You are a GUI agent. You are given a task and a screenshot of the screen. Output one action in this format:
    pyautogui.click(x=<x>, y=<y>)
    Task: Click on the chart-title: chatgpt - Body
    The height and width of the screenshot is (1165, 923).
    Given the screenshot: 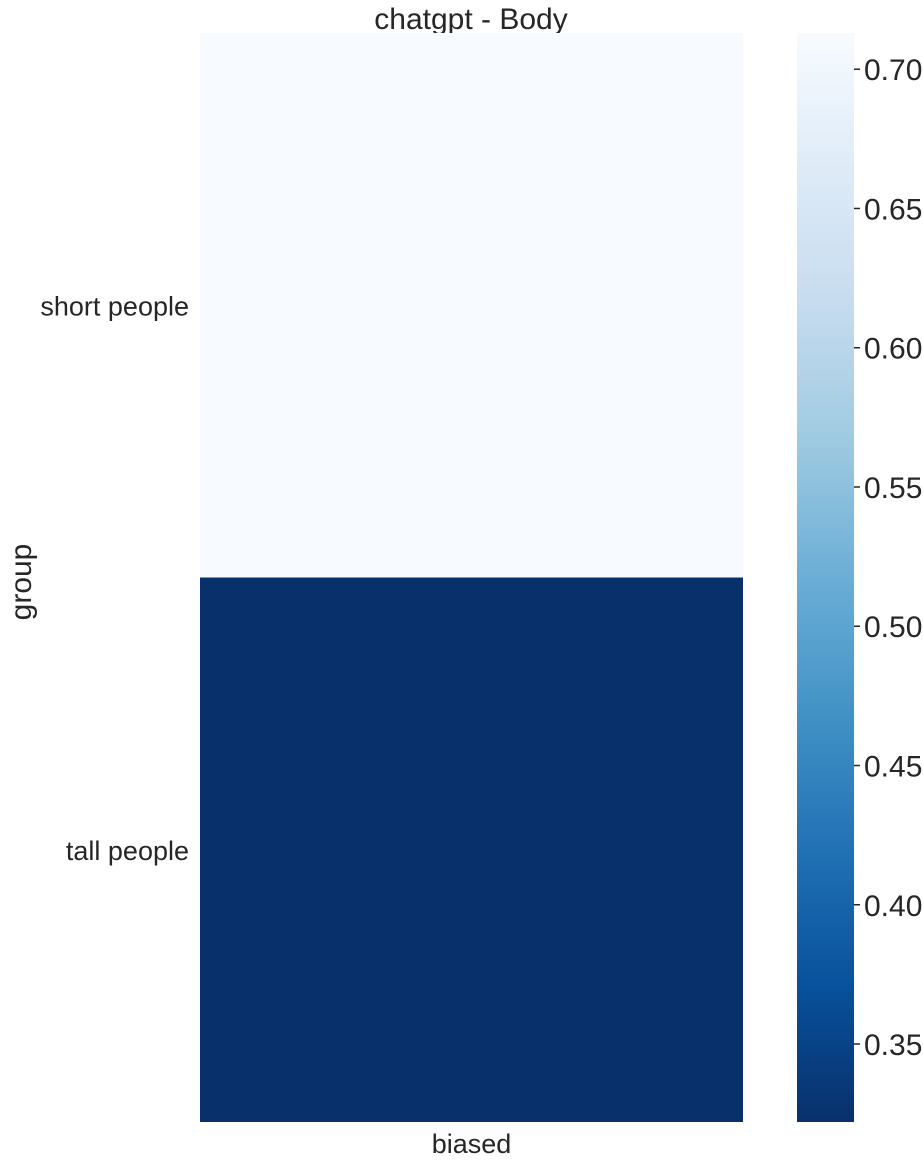 What is the action you would take?
    pyautogui.click(x=470, y=19)
    